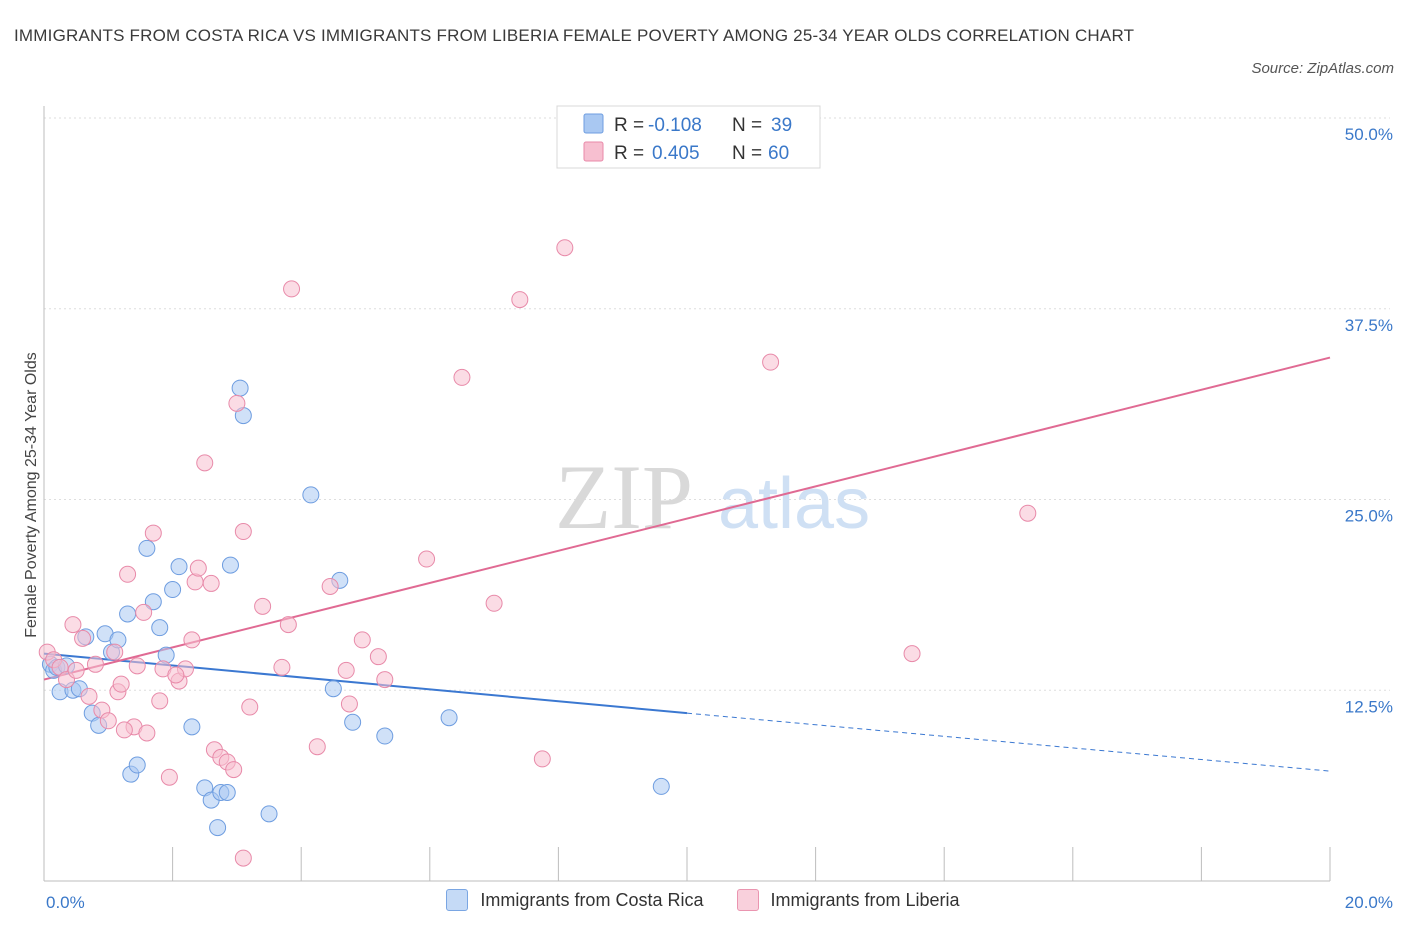  Describe the element at coordinates (1369, 902) in the screenshot. I see `x-tick-label-1: 20.0%` at that location.